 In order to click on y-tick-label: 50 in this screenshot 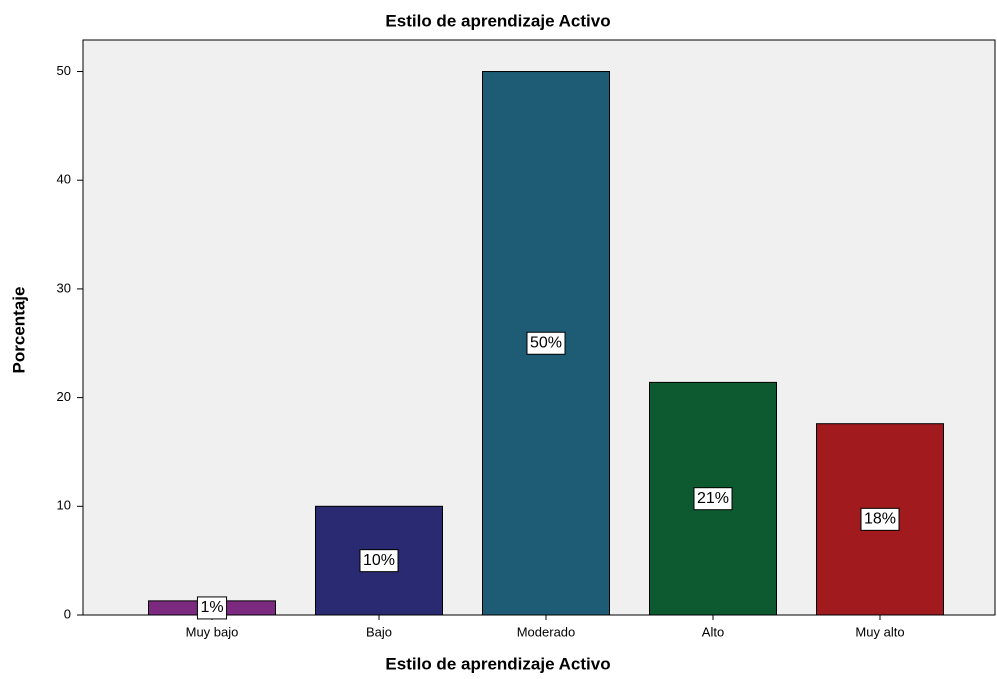, I will do `click(64, 70)`.